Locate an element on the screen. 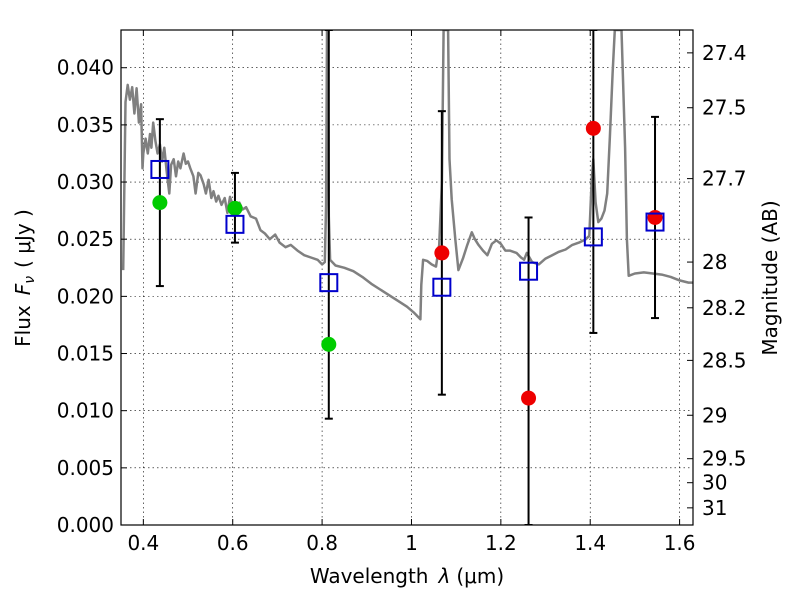 This screenshot has height=600, width=800. y2-tick-label: 27.5 is located at coordinates (724, 108).